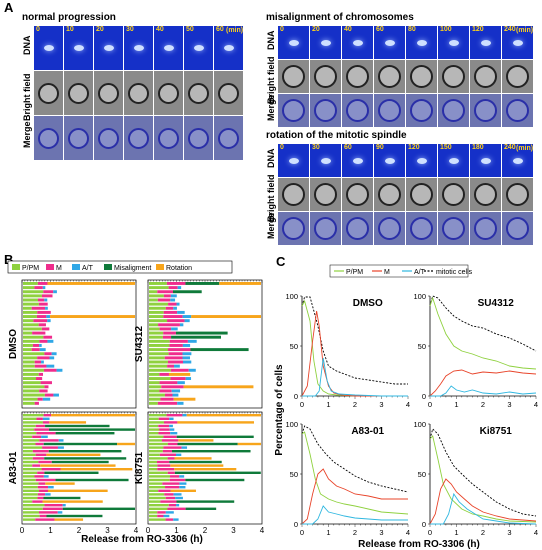 The image size is (542, 550). Describe the element at coordinates (414, 147) in the screenshot. I see `time-label: 120` at that location.